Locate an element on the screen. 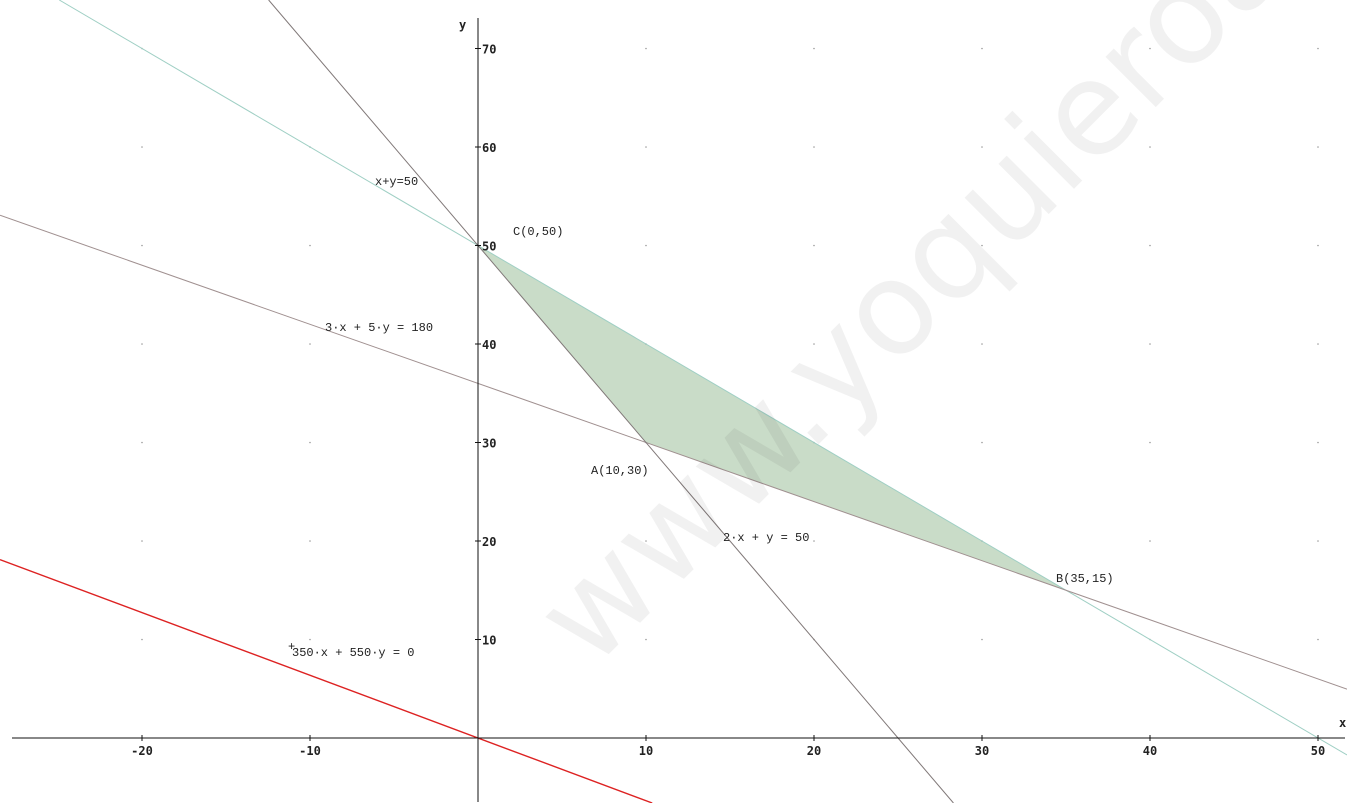 The height and width of the screenshot is (803, 1347). x-tick-label: -20 is located at coordinates (142, 751).